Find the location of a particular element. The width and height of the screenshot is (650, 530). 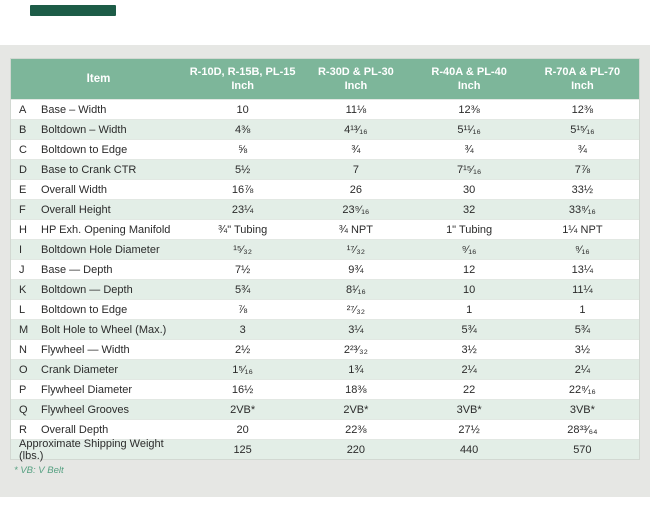

row-item-name: Bolt Hole to Wheel (Max.) is located at coordinates (104, 329).